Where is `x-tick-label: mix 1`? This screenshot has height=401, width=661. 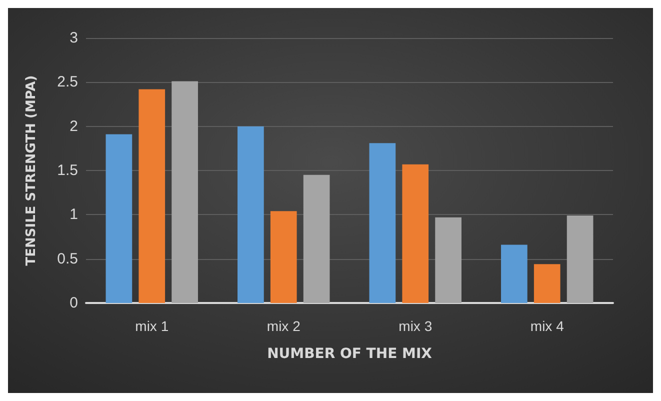 x-tick-label: mix 1 is located at coordinates (152, 326).